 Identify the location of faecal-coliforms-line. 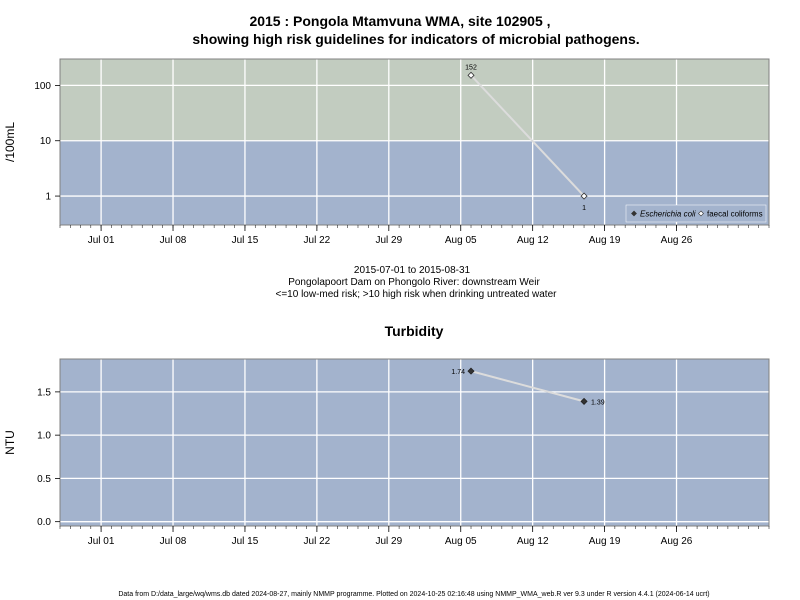
(527, 135).